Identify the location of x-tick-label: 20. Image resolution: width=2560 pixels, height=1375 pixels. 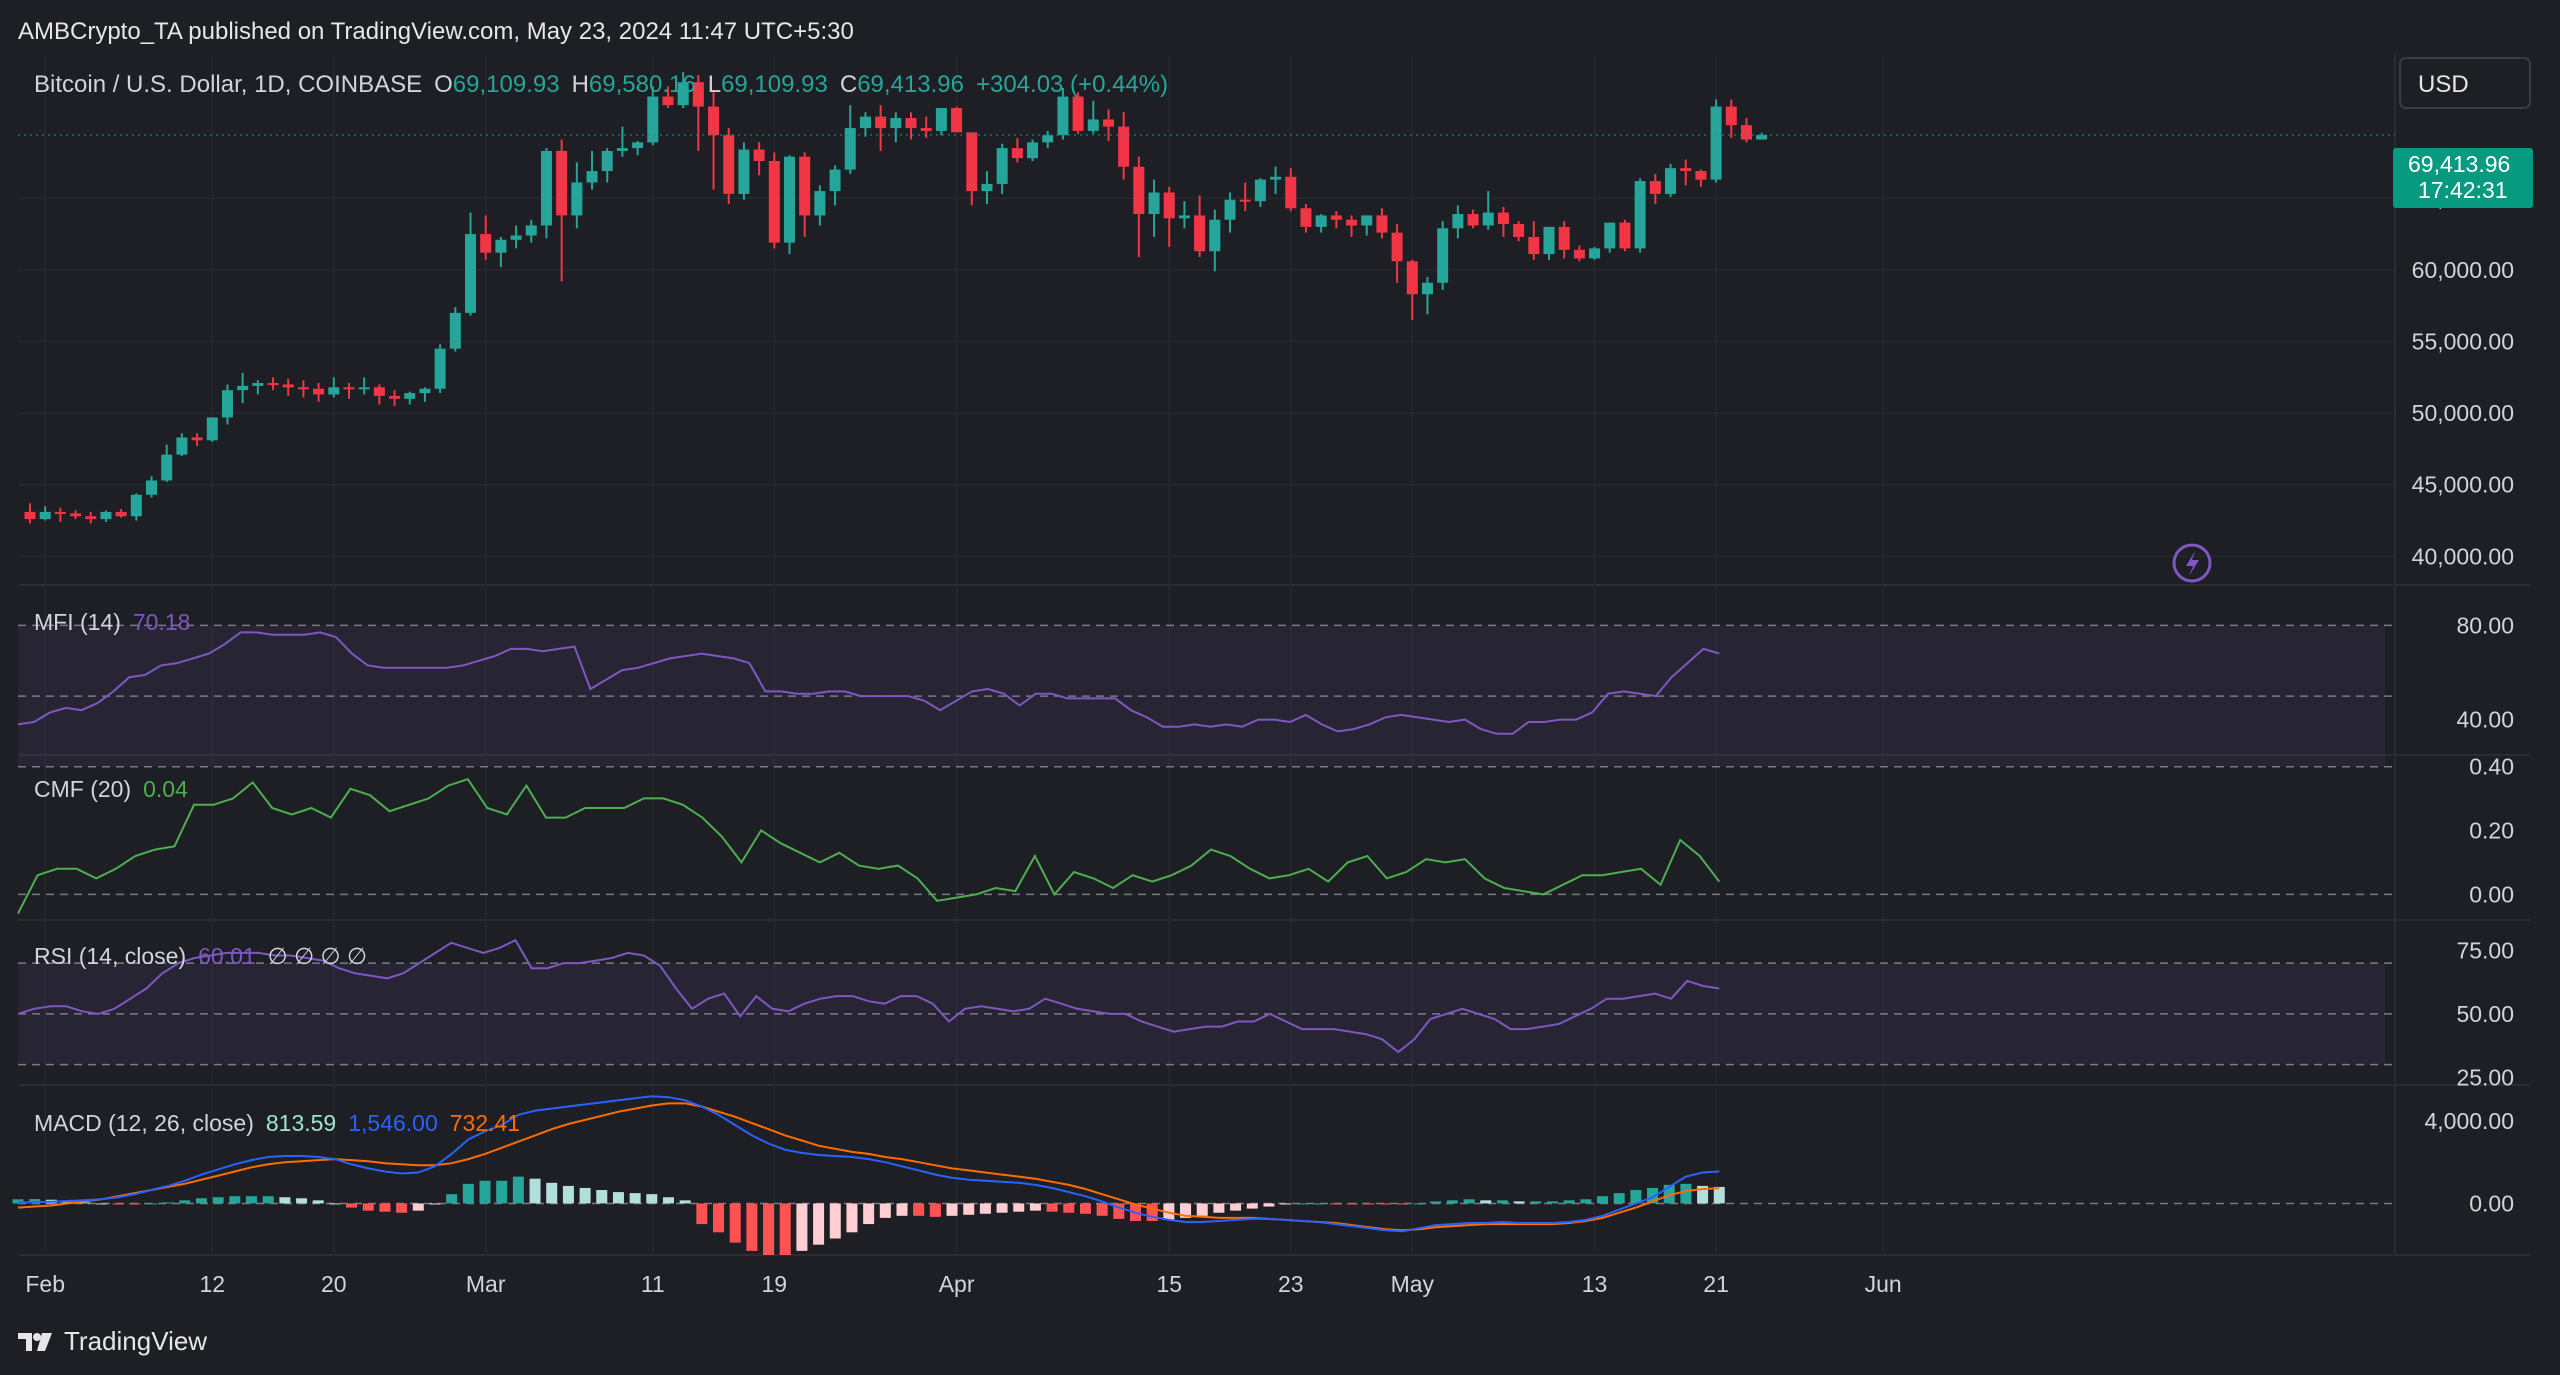
(334, 1284).